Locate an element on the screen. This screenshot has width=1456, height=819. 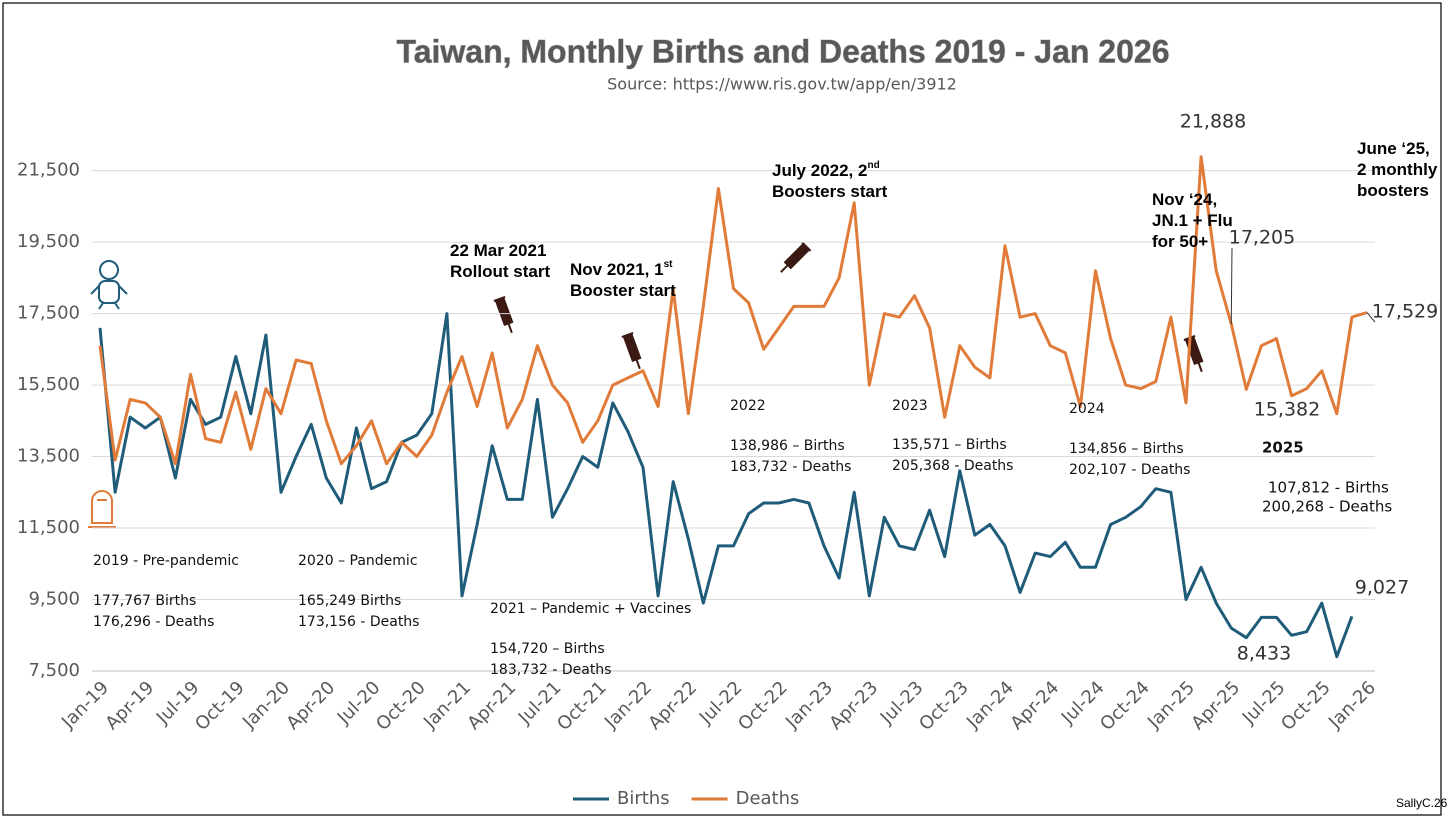
summary-label: 2020 – Pandemic is located at coordinates (358, 561).